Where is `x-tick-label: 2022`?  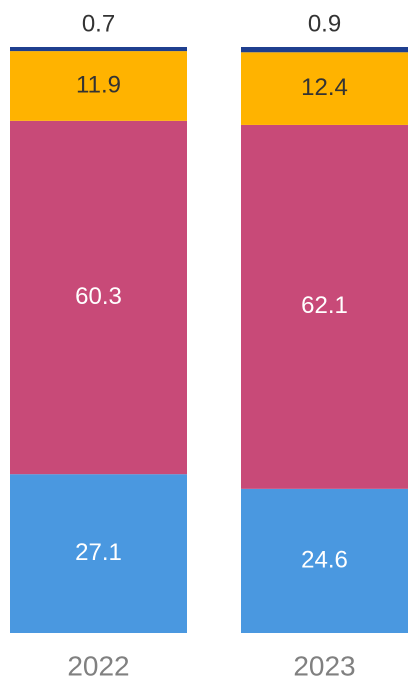 x-tick-label: 2022 is located at coordinates (98, 665).